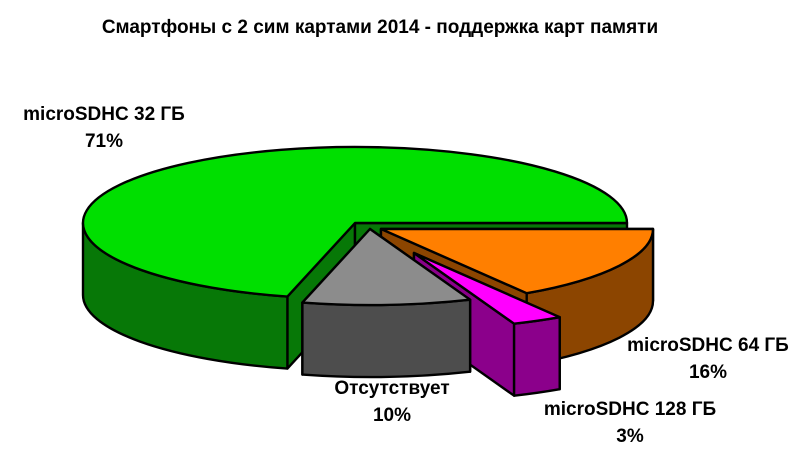  Describe the element at coordinates (708, 359) in the screenshot. I see `label-microsdhc-64: microSDHC 64 ГБ 16%` at that location.